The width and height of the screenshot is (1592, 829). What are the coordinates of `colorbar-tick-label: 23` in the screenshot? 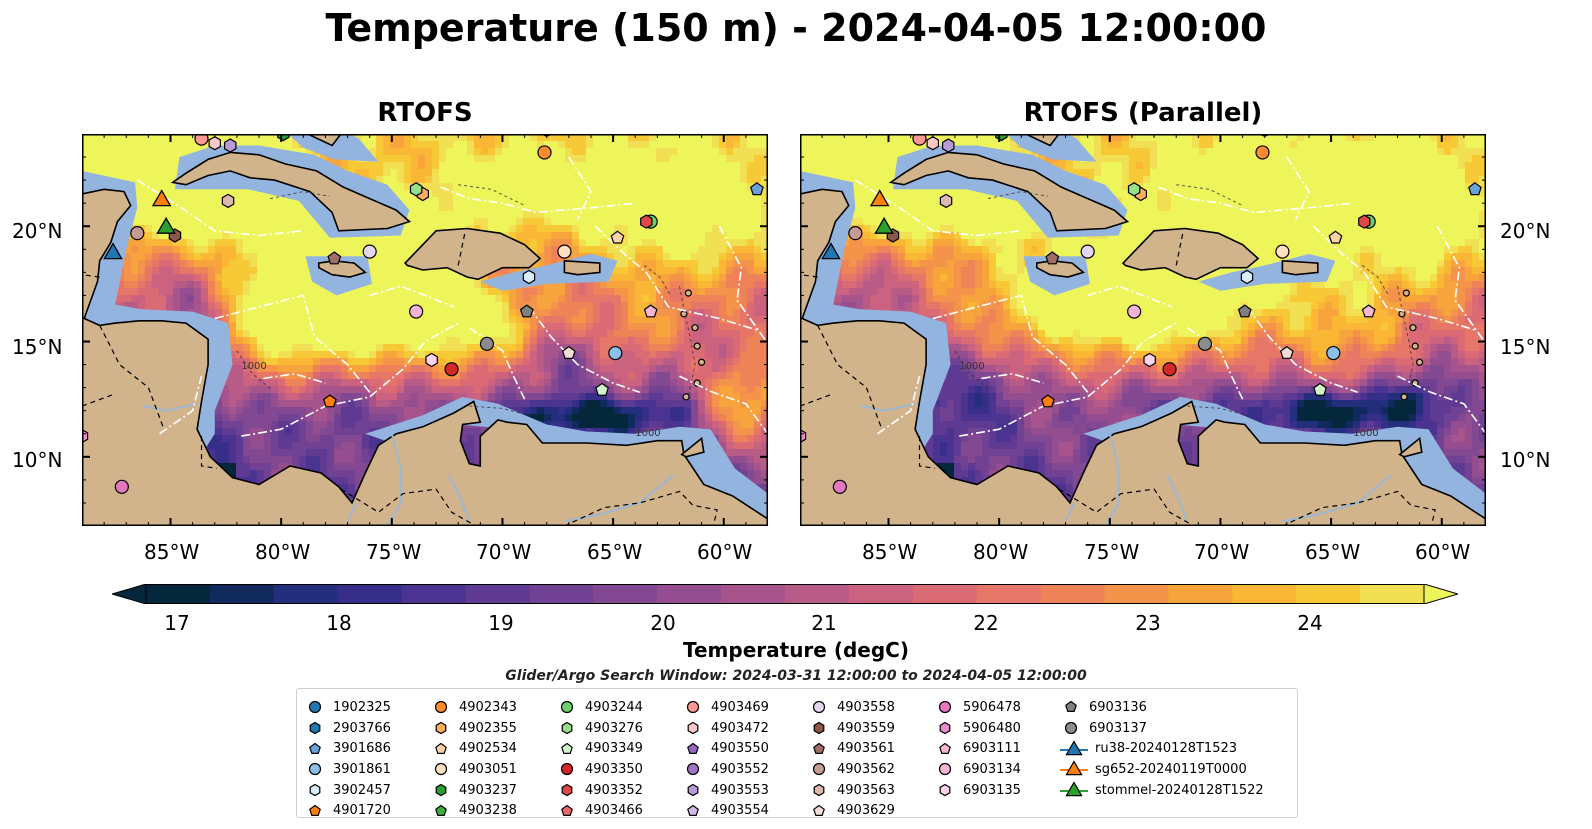 It's located at (1148, 623).